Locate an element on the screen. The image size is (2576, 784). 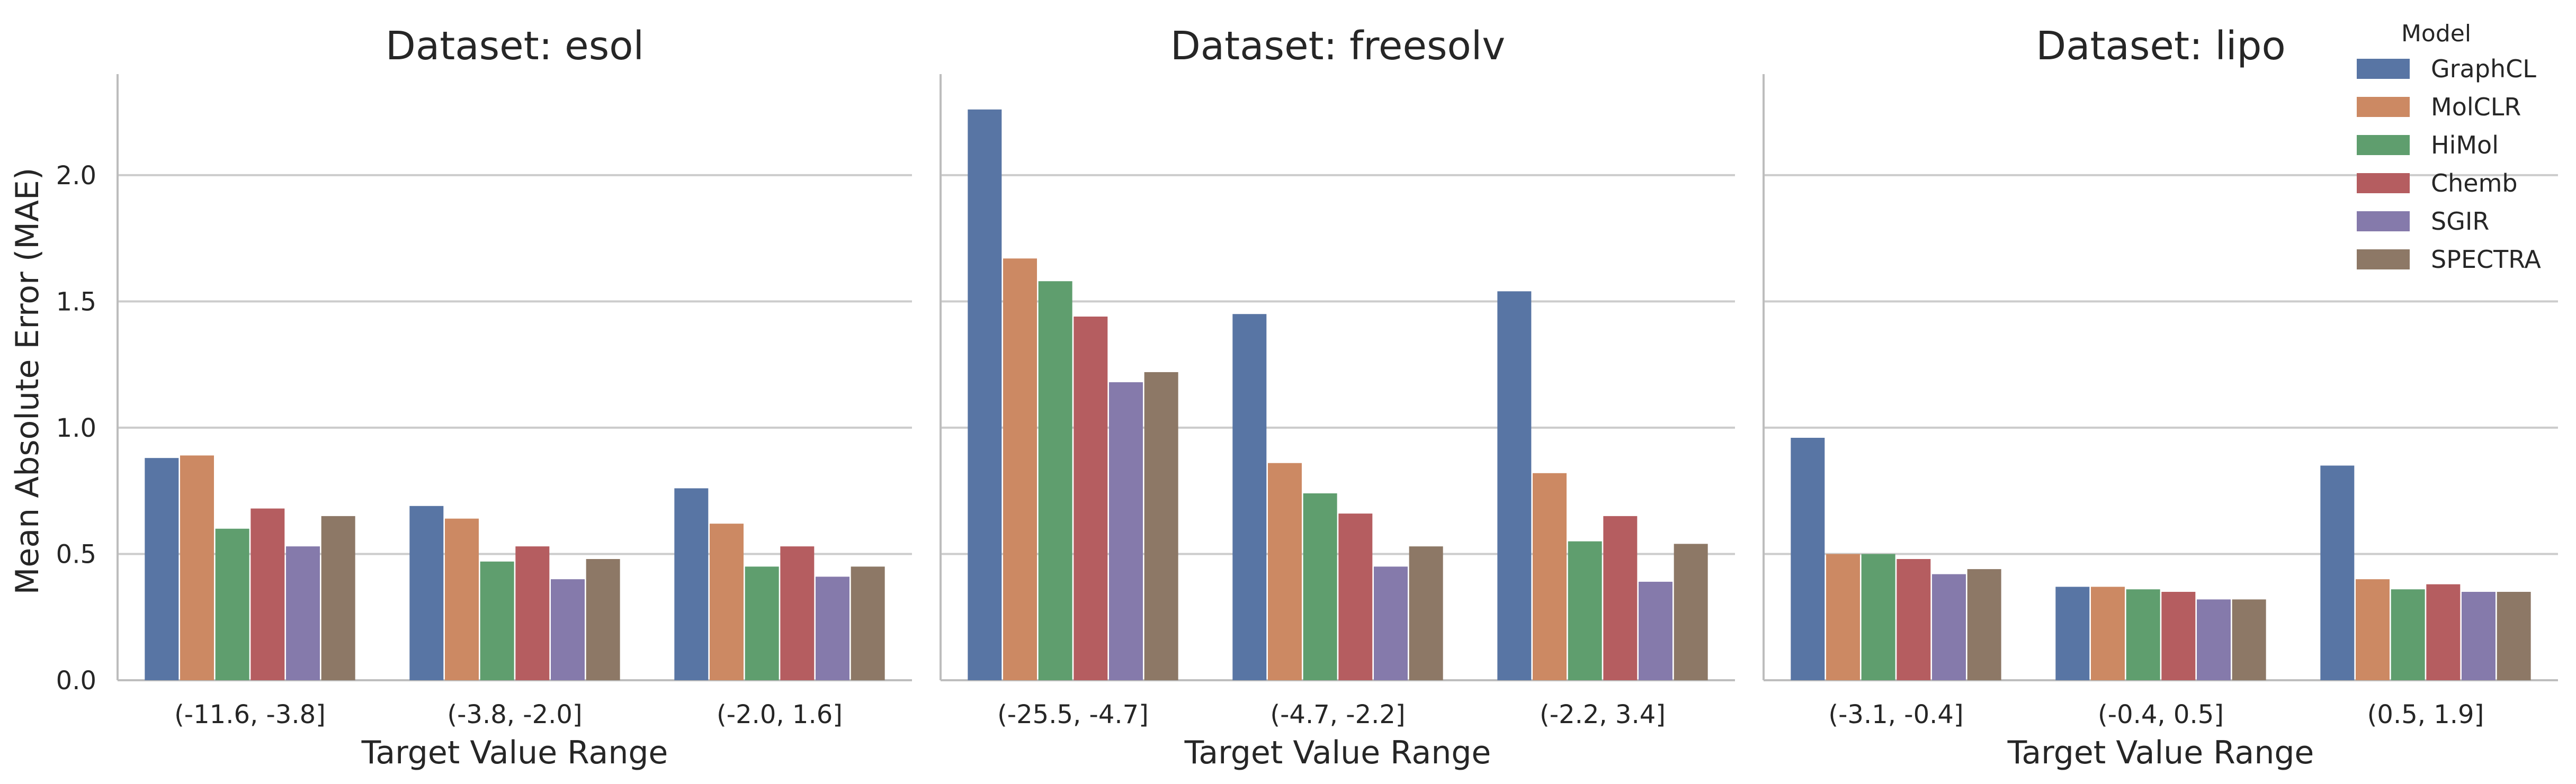
legend-label-spectra: SPECTRA is located at coordinates (2486, 259).